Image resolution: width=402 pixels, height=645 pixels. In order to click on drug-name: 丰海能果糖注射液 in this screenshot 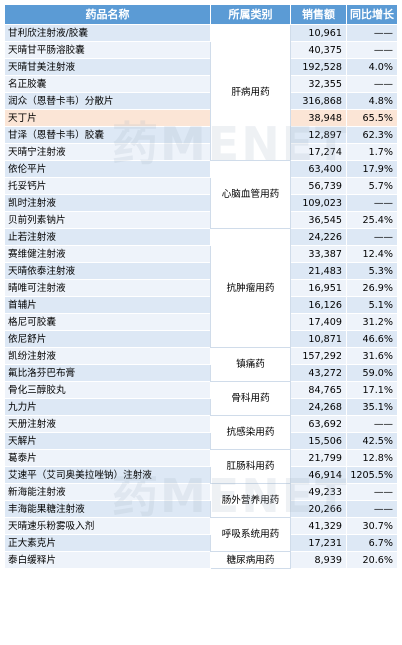, I will do `click(107, 509)`.